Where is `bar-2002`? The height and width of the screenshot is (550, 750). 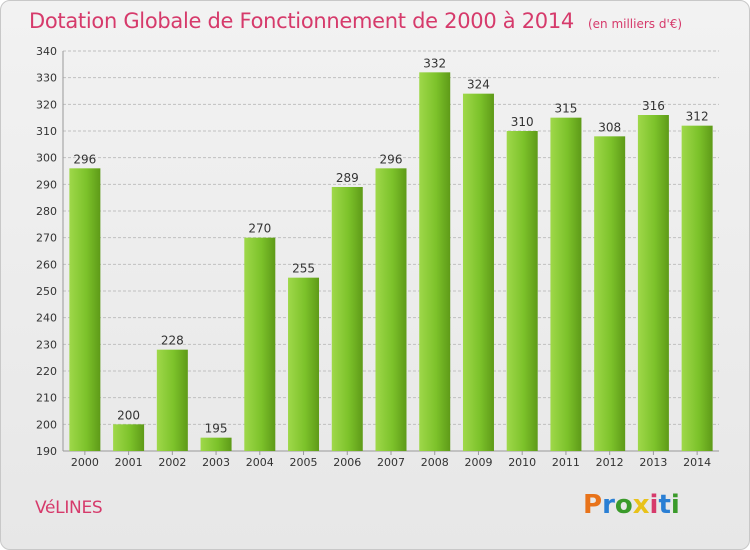 bar-2002 is located at coordinates (172, 400).